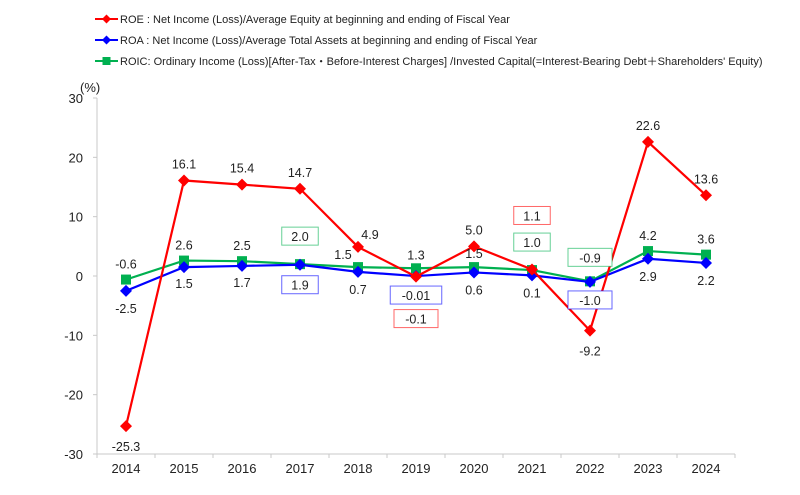 Image resolution: width=800 pixels, height=495 pixels. I want to click on y-tick-label: 10, so click(76, 217).